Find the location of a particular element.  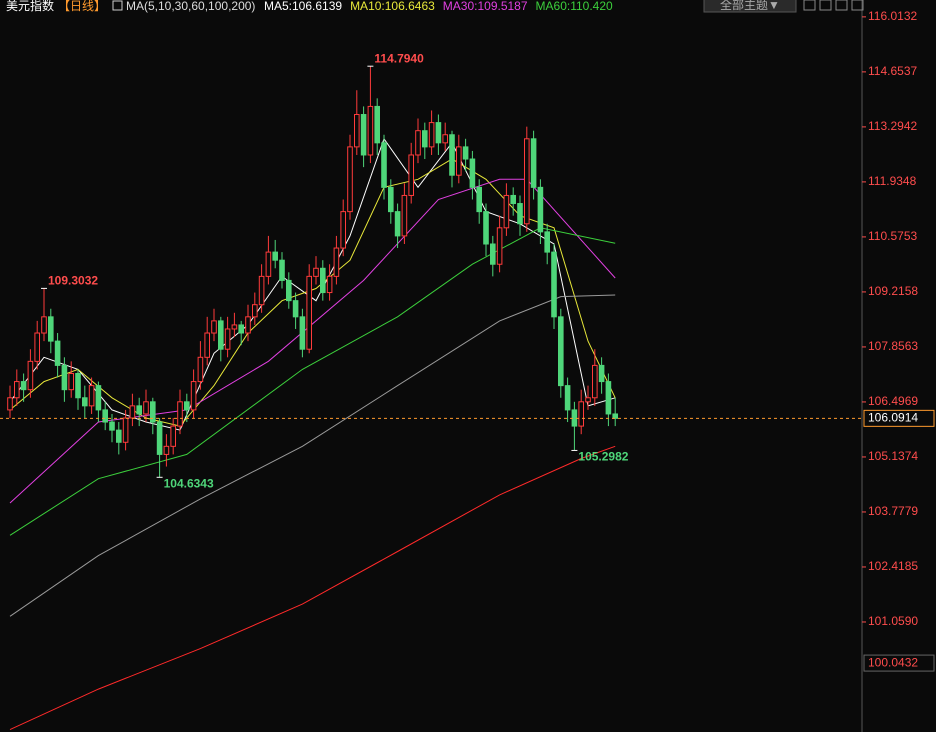

bottom-value-label: 100.0432 is located at coordinates (893, 662).